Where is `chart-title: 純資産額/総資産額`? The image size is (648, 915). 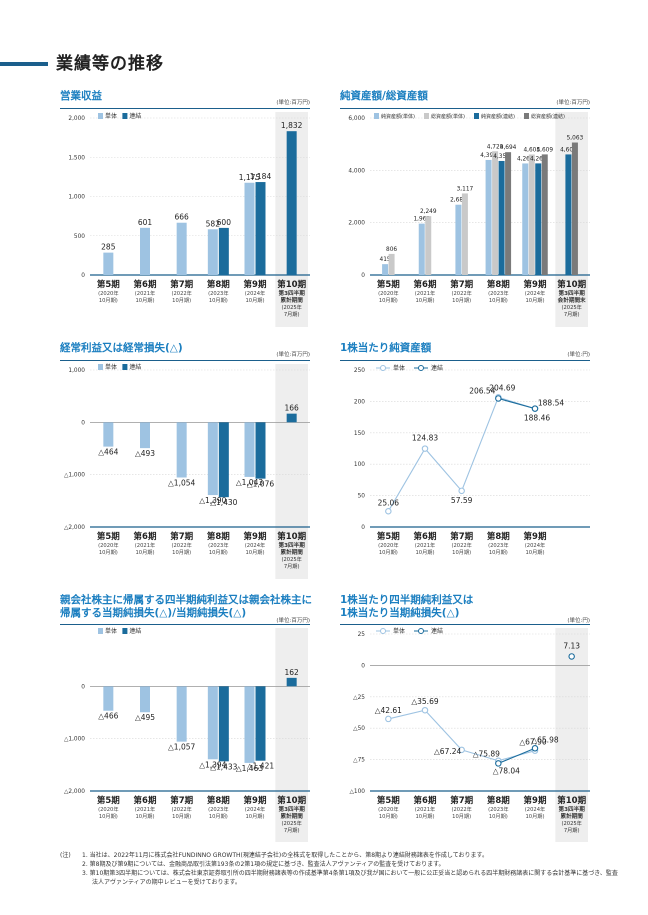
chart-title: 純資産額/総資産額 is located at coordinates (384, 96).